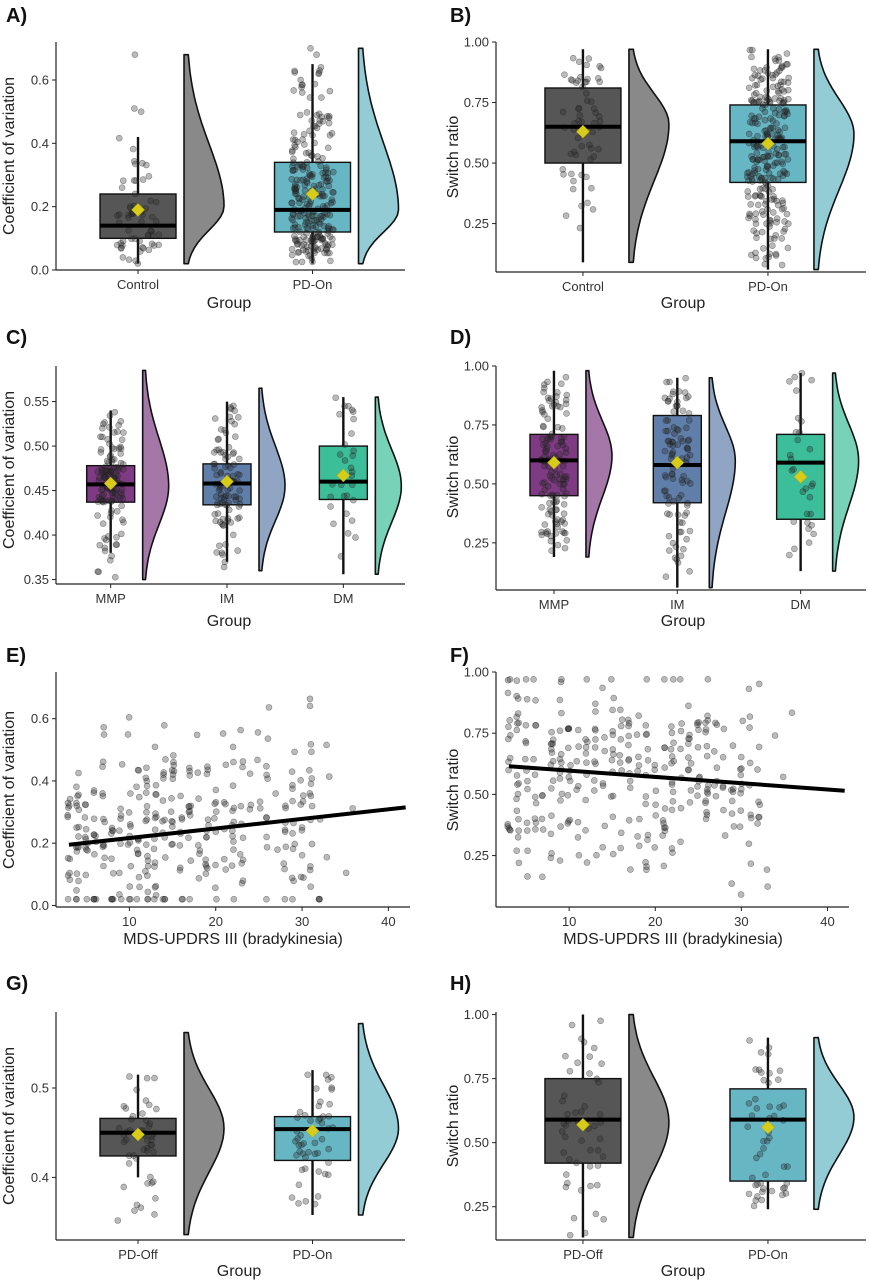  What do you see at coordinates (40, 1088) in the screenshot?
I see `y-tick-label: 0.5` at bounding box center [40, 1088].